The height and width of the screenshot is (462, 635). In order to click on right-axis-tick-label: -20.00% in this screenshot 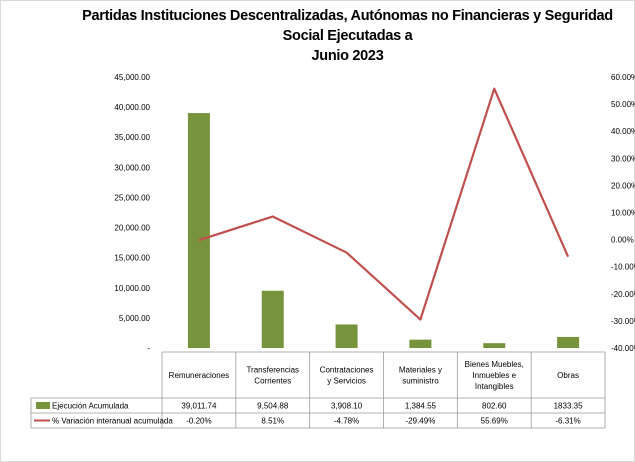, I will do `click(623, 294)`.